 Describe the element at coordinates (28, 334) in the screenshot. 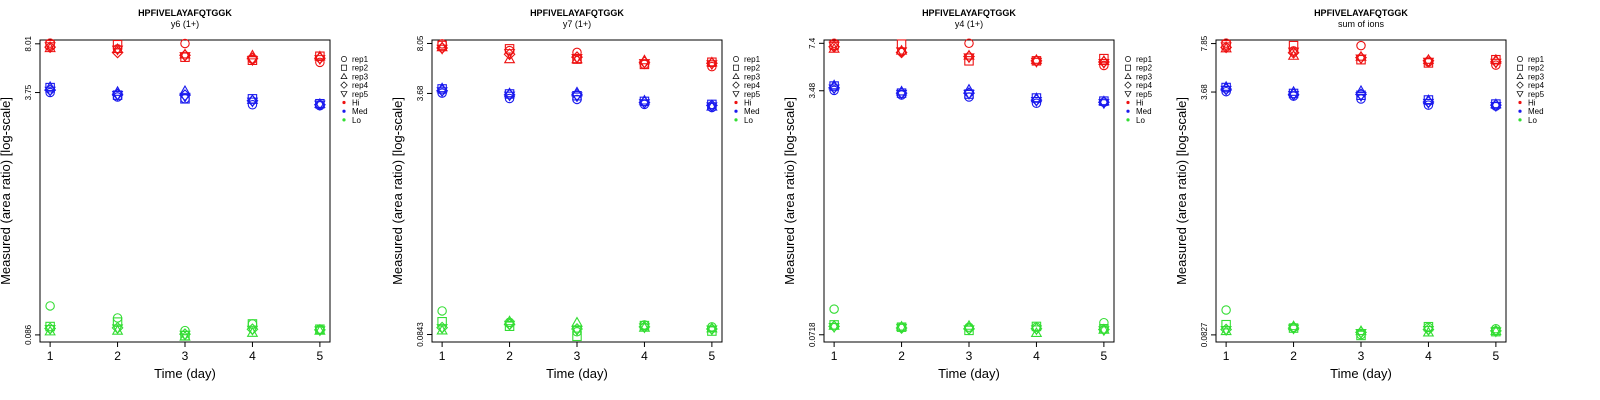

I see `y-tick-label: 0.086` at that location.